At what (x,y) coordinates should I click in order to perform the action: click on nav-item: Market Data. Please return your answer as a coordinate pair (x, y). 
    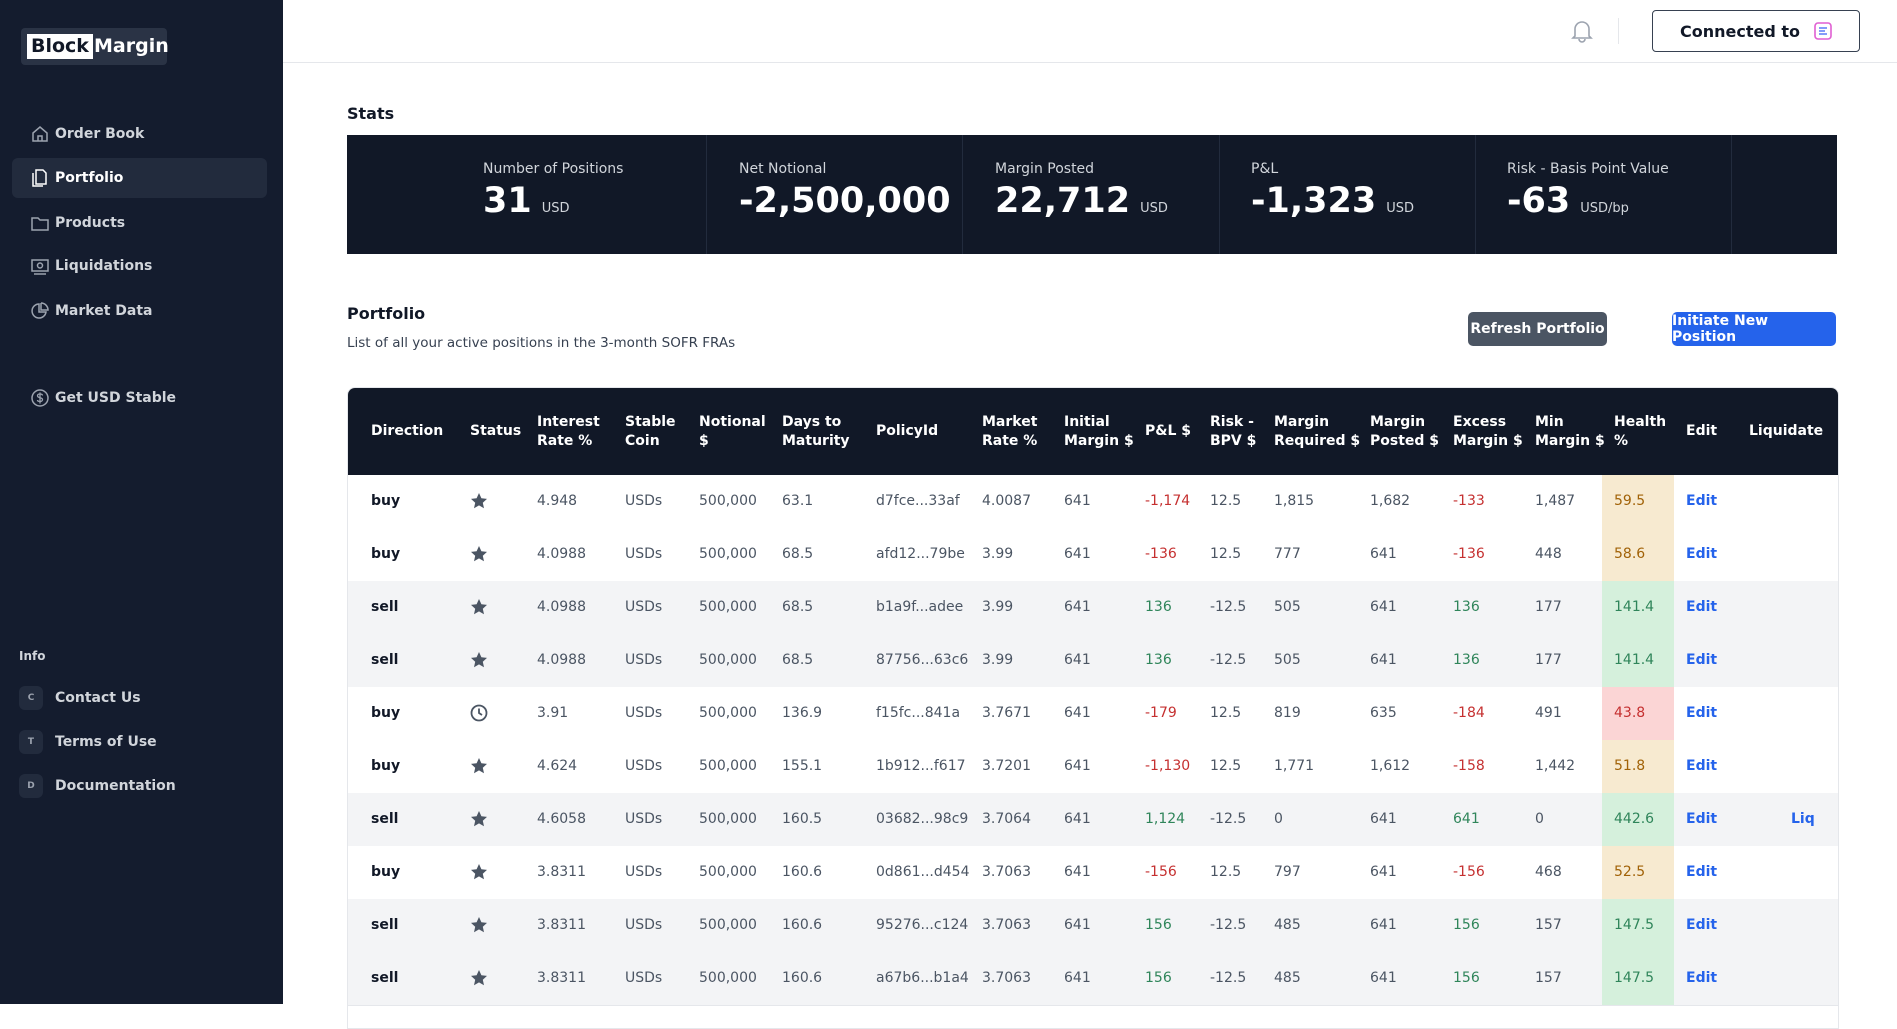
    Looking at the image, I should click on (139, 311).